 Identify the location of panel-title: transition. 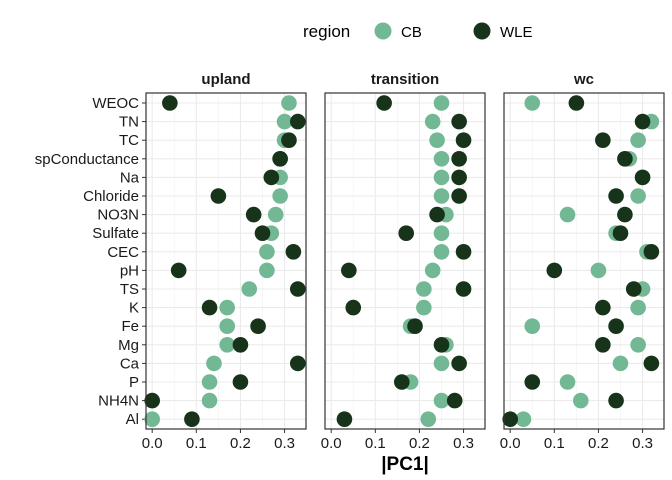
(405, 79).